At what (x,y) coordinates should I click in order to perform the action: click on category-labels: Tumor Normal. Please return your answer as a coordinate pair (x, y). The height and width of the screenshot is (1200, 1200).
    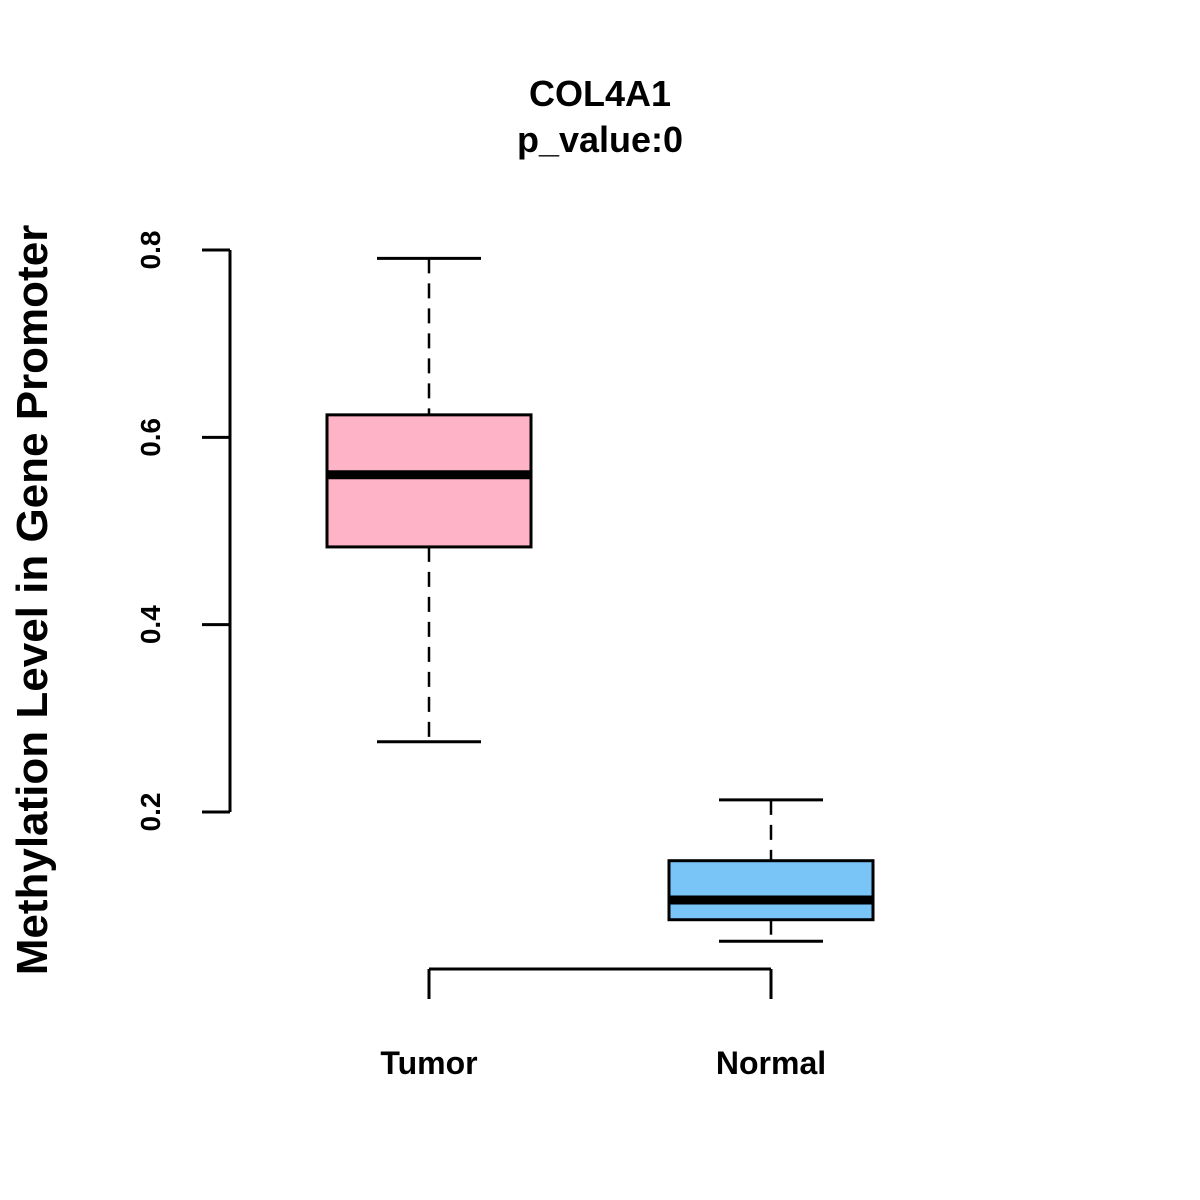
    Looking at the image, I should click on (603, 1063).